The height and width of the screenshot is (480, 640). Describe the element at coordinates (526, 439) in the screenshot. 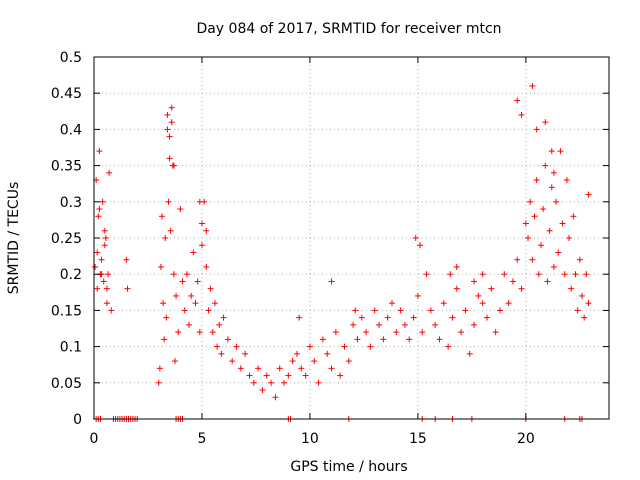

I see `x-tick-label: 20` at that location.